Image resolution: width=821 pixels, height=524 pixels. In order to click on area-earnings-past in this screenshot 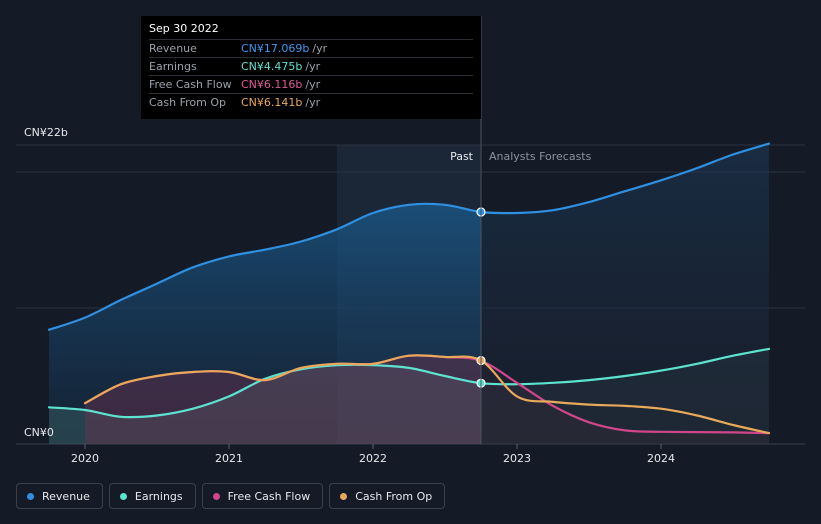, I will do `click(265, 404)`.